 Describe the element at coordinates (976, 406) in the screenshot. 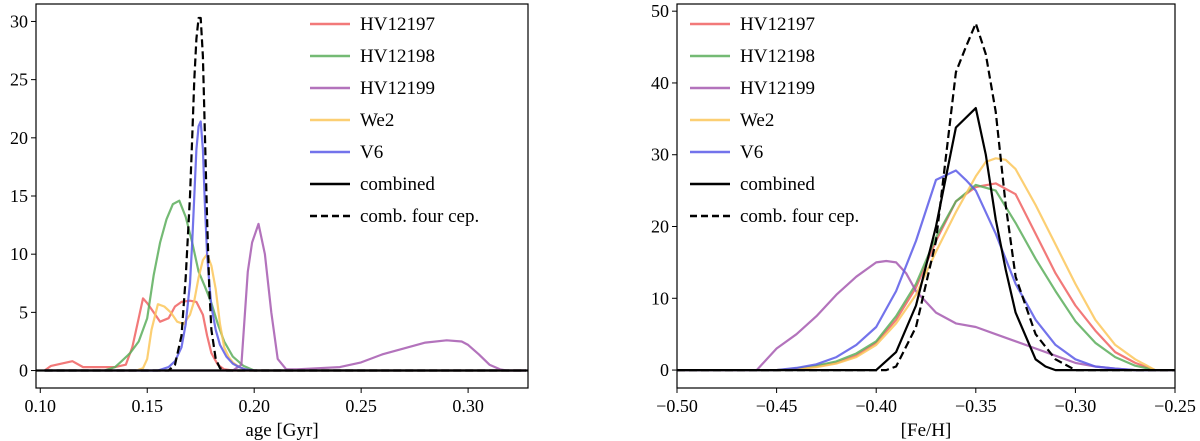

I see `x-tick-label: −0.35` at that location.